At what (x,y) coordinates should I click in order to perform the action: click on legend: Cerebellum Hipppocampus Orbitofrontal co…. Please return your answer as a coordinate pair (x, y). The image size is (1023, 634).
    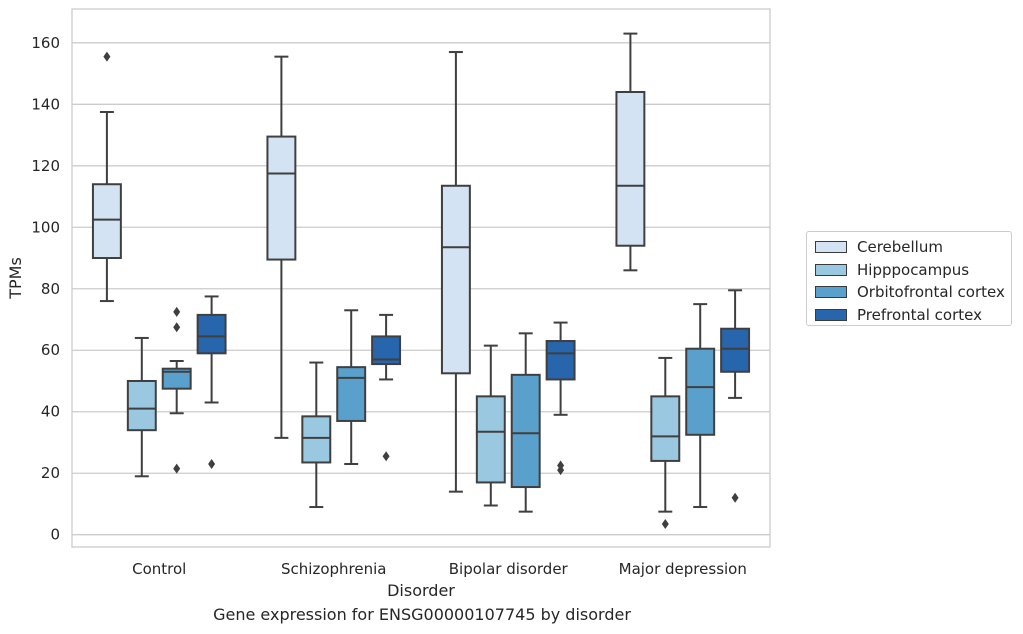
    Looking at the image, I should click on (909, 278).